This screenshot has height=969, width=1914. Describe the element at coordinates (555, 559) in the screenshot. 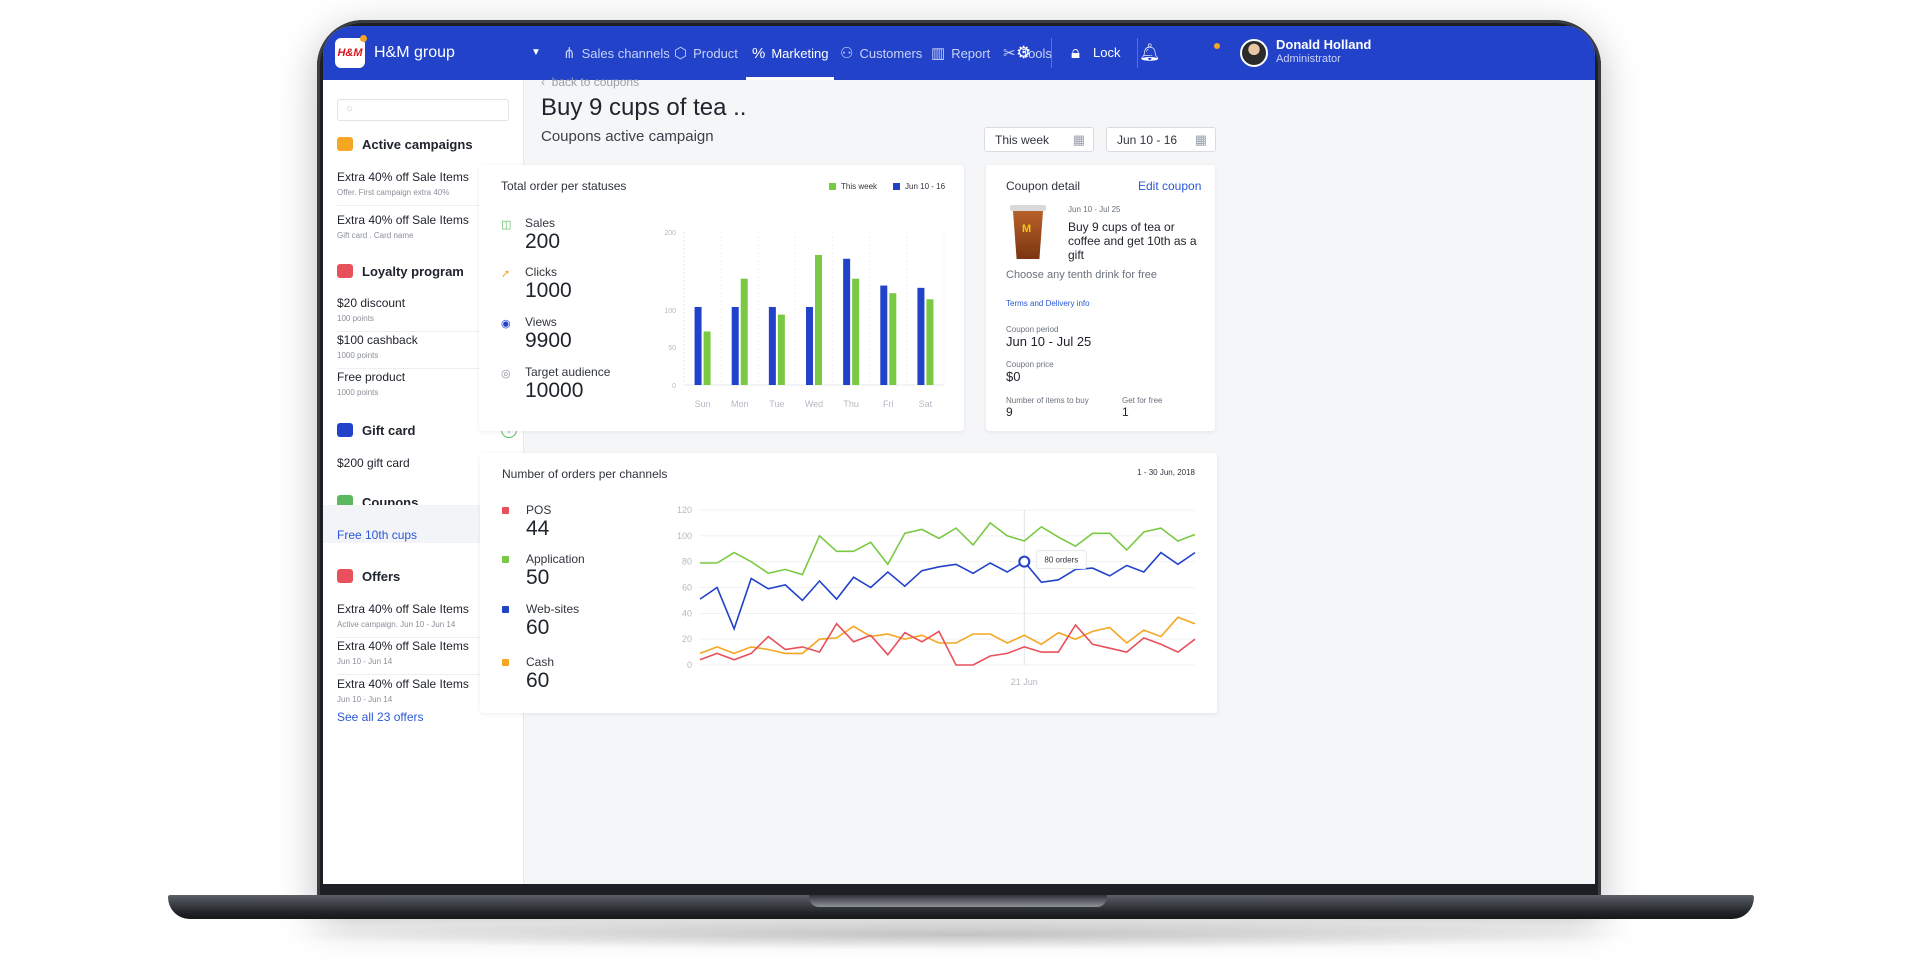

I see `stat-label: Application` at that location.